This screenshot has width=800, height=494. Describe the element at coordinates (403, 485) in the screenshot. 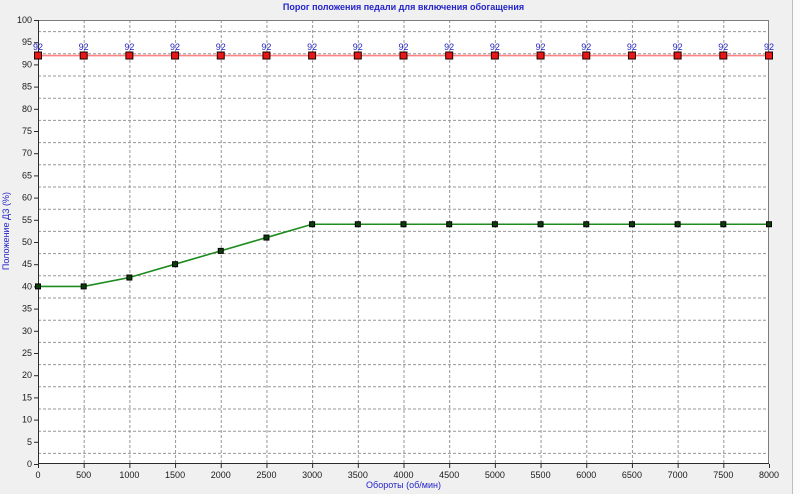

I see `x-axis-title: Обороты (об/мин)` at that location.